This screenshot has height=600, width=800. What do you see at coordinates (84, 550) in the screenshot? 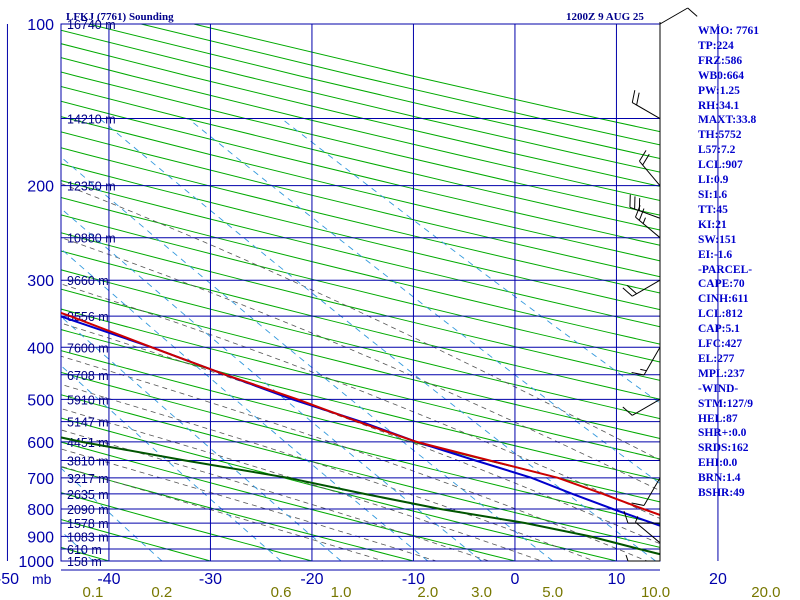
I see `height-label: 610 m` at bounding box center [84, 550].